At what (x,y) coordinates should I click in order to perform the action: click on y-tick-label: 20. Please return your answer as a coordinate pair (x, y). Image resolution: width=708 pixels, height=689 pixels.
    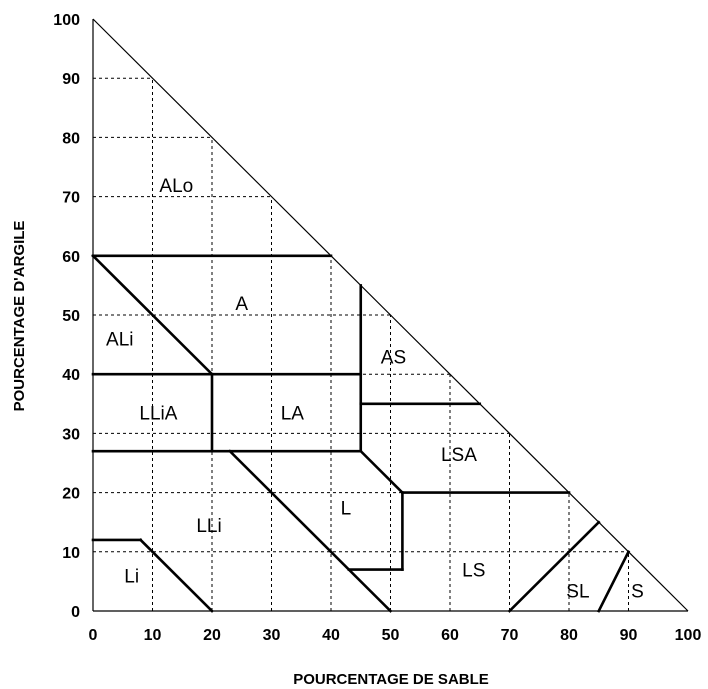
    Looking at the image, I should click on (71, 494).